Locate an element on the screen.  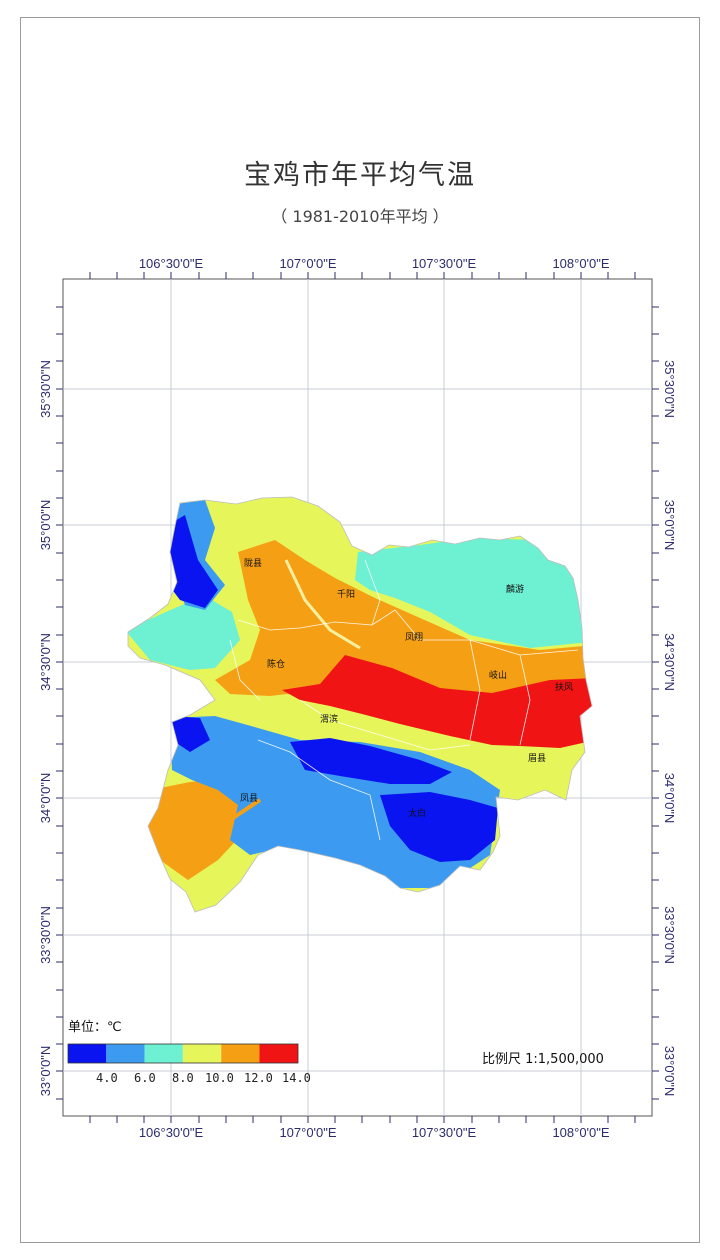
legend-bar is located at coordinates (183, 1053).